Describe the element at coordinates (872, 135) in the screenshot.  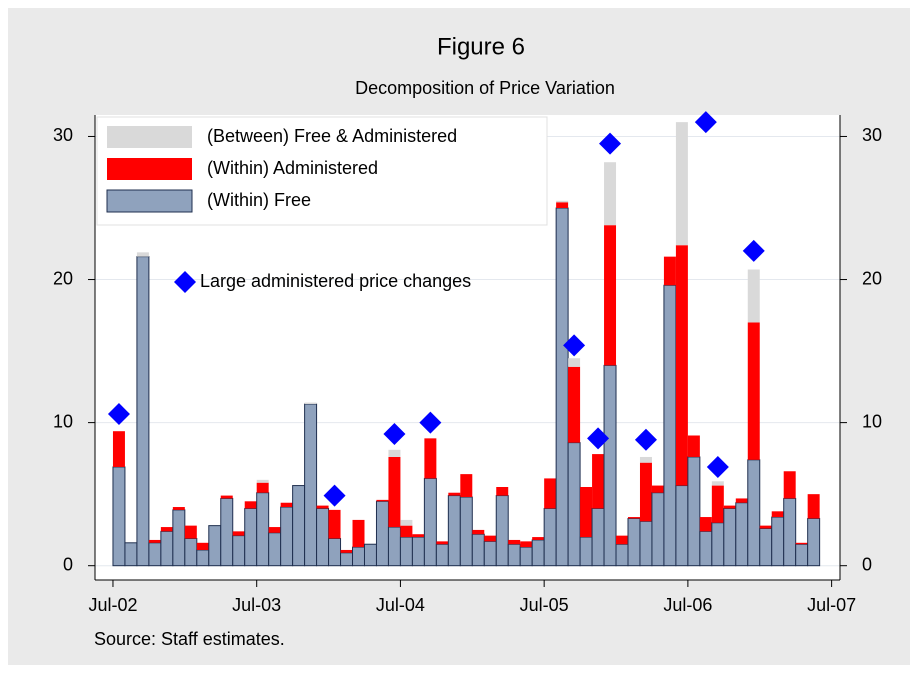
I see `y2-tick-label: 30` at that location.